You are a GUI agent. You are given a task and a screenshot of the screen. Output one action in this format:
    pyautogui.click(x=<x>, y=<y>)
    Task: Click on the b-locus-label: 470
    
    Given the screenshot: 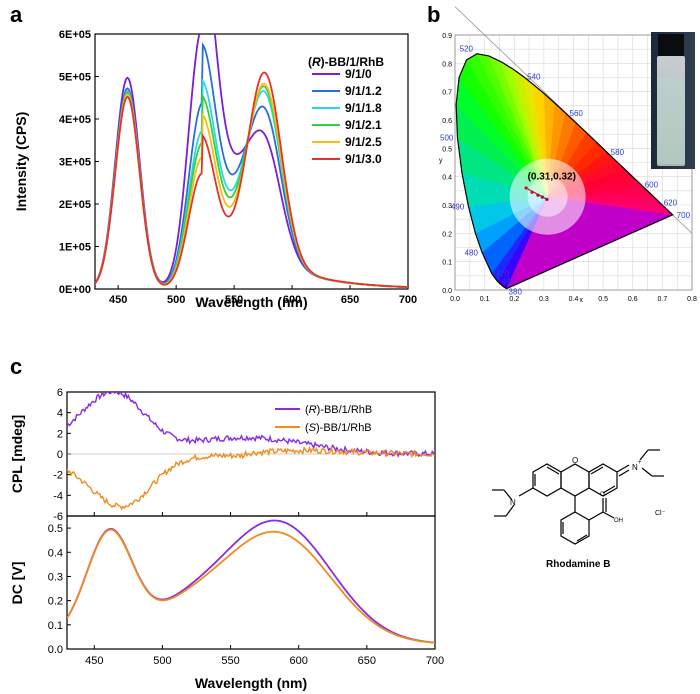 What is the action you would take?
    pyautogui.click(x=503, y=274)
    